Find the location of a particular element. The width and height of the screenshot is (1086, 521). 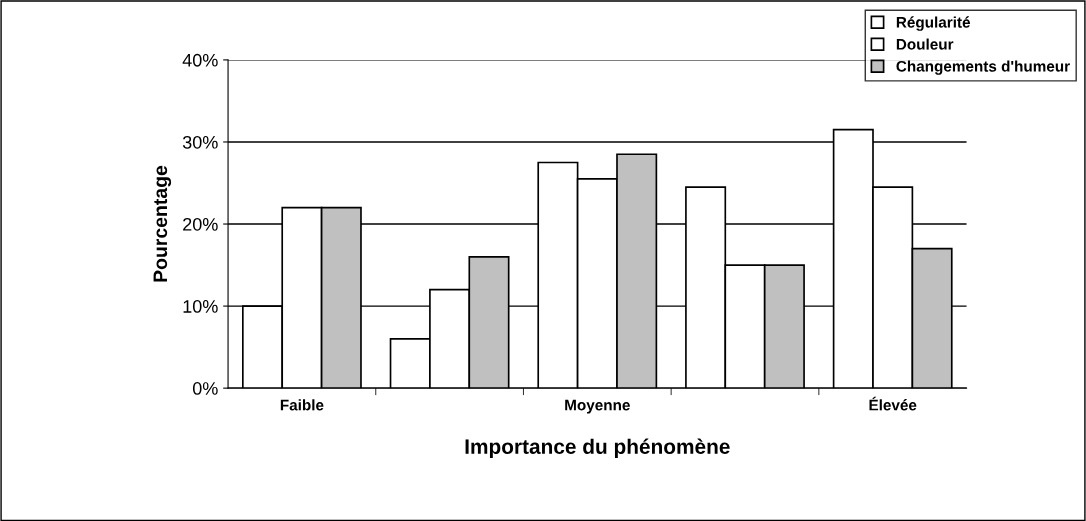

legend-label: Régularité is located at coordinates (933, 23).